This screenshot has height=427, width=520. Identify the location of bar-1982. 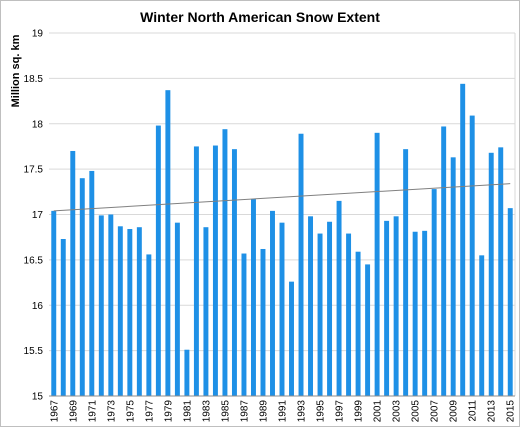
(196, 271).